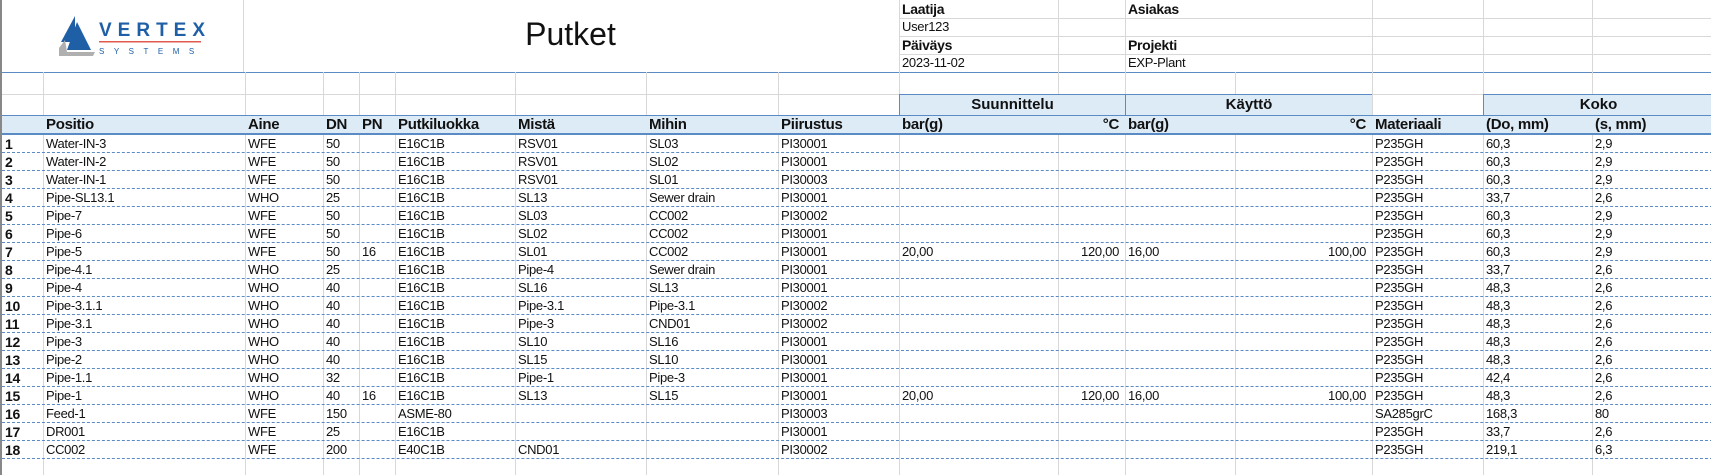 The height and width of the screenshot is (475, 1711). What do you see at coordinates (804, 215) in the screenshot?
I see `table-cell: PI30002` at bounding box center [804, 215].